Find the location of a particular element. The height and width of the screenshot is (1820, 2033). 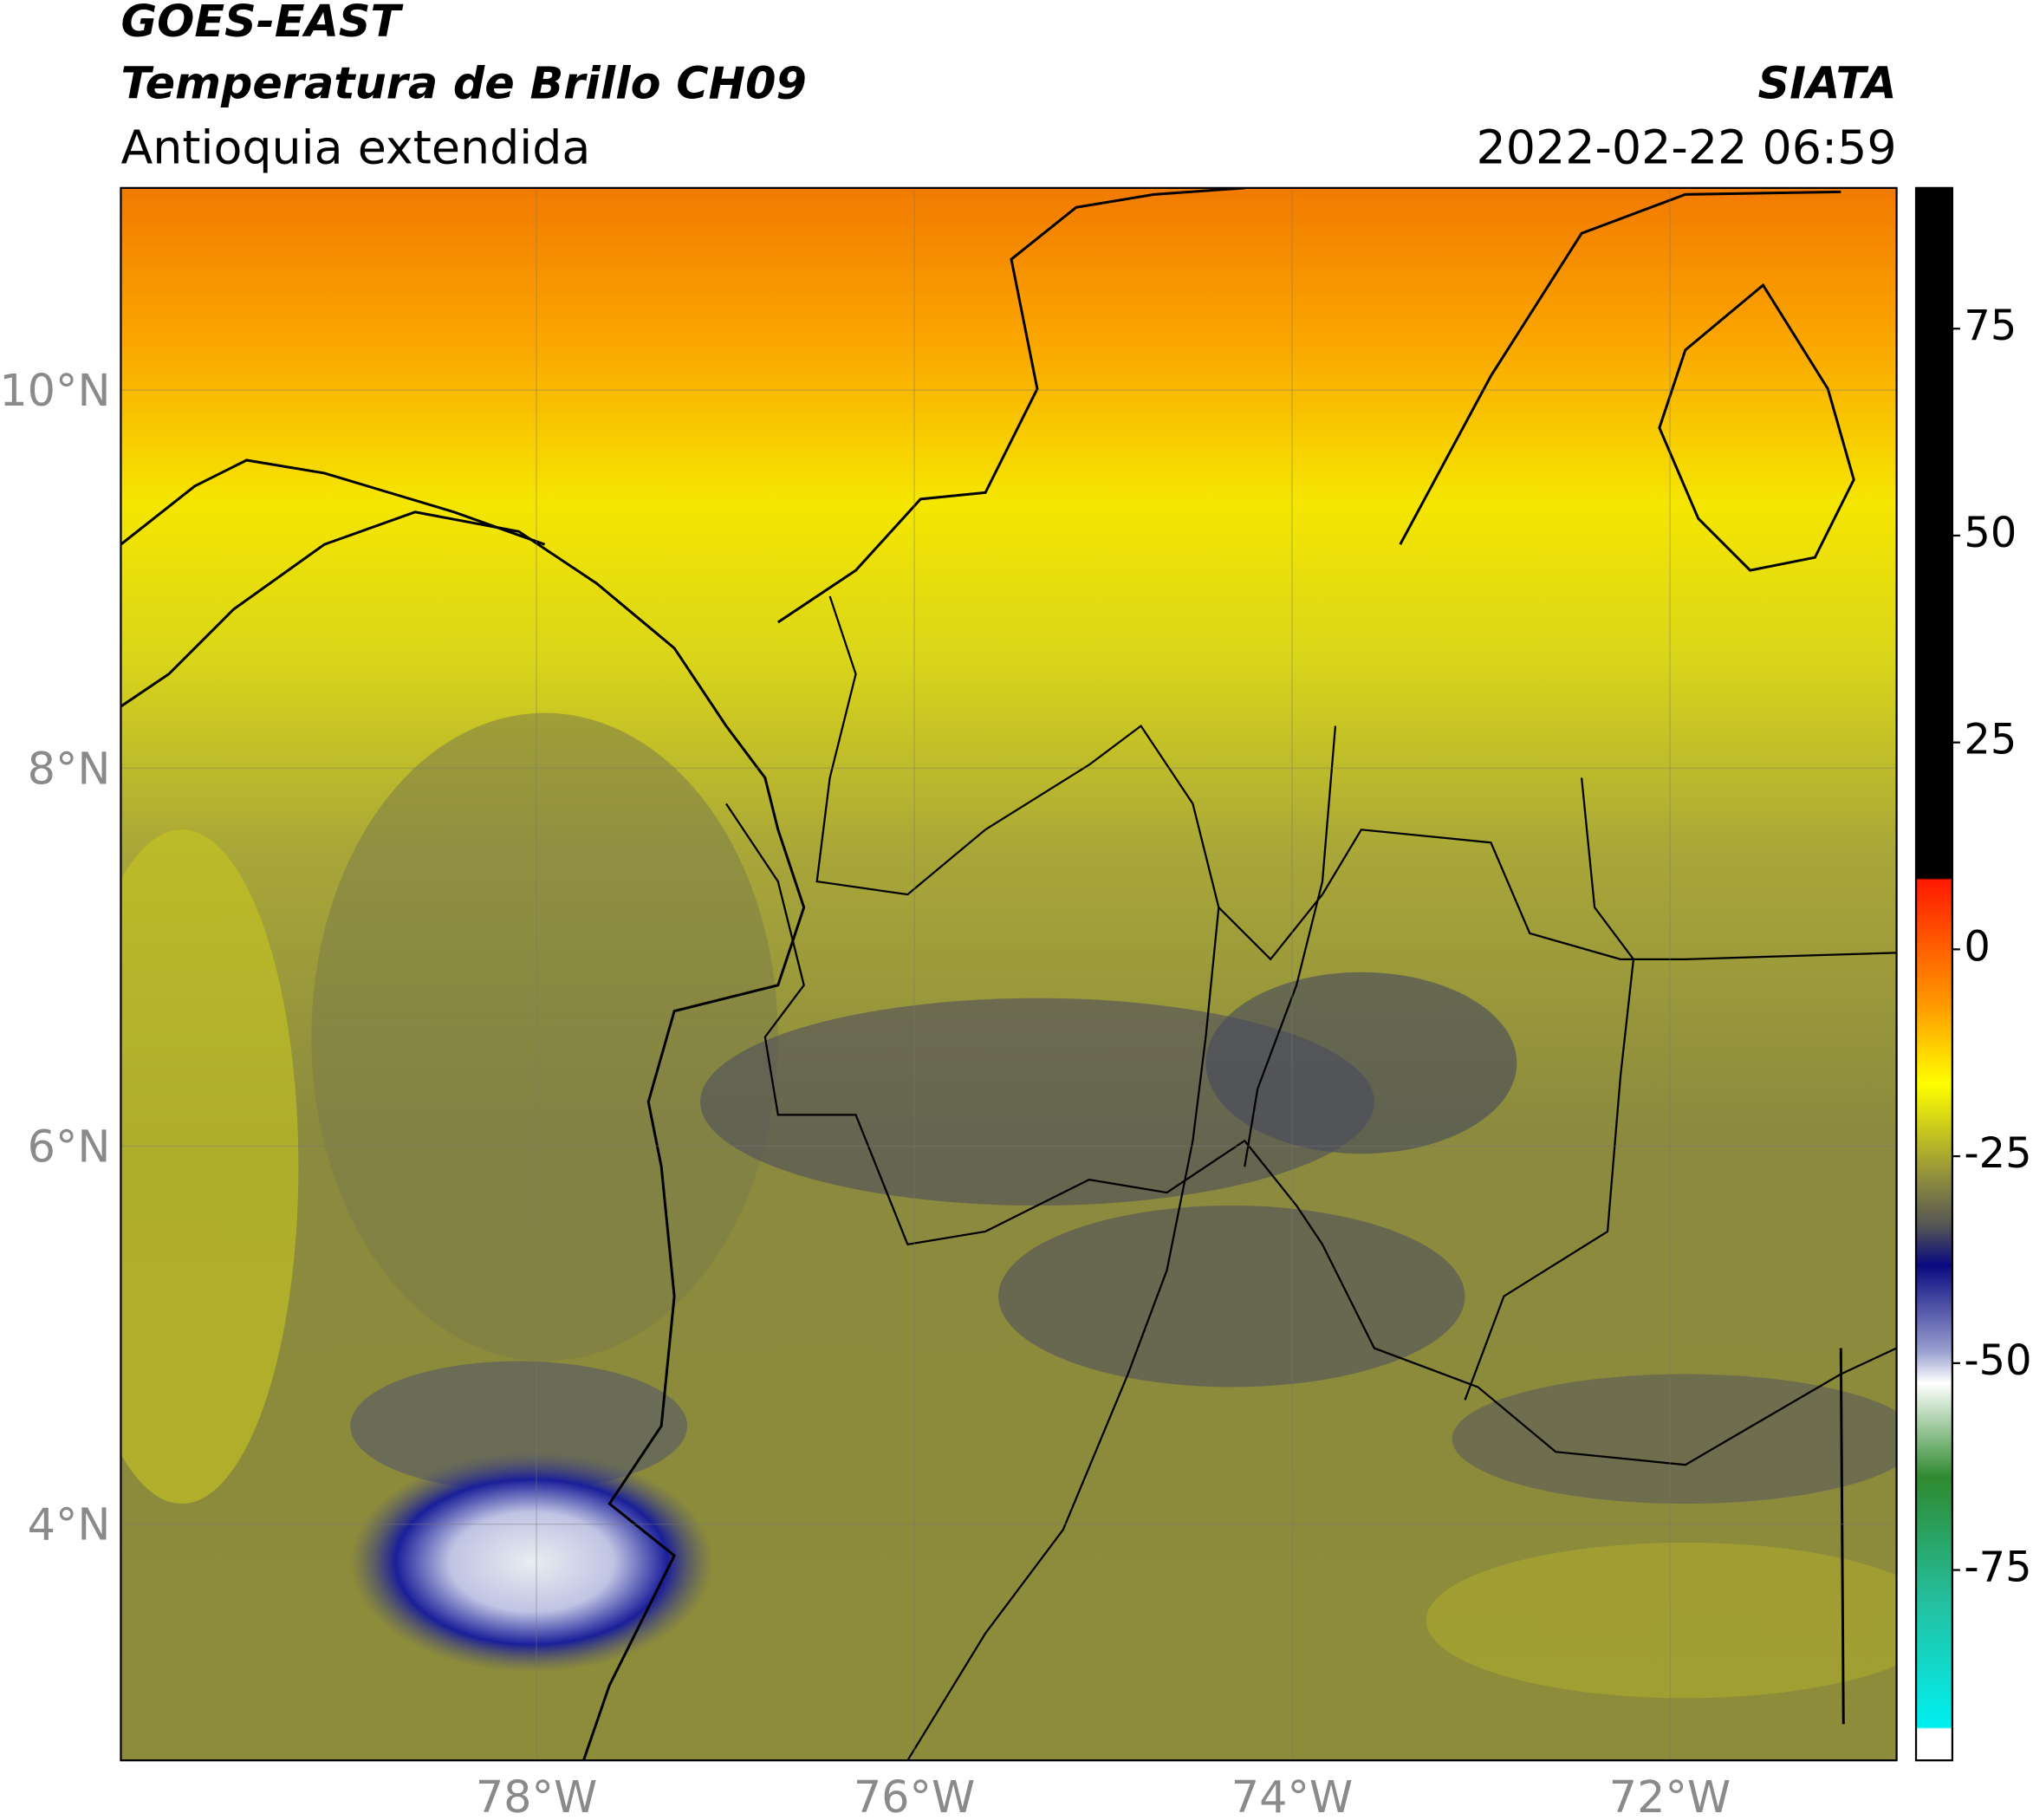

lon-tick-label: 72°W is located at coordinates (1670, 1795).